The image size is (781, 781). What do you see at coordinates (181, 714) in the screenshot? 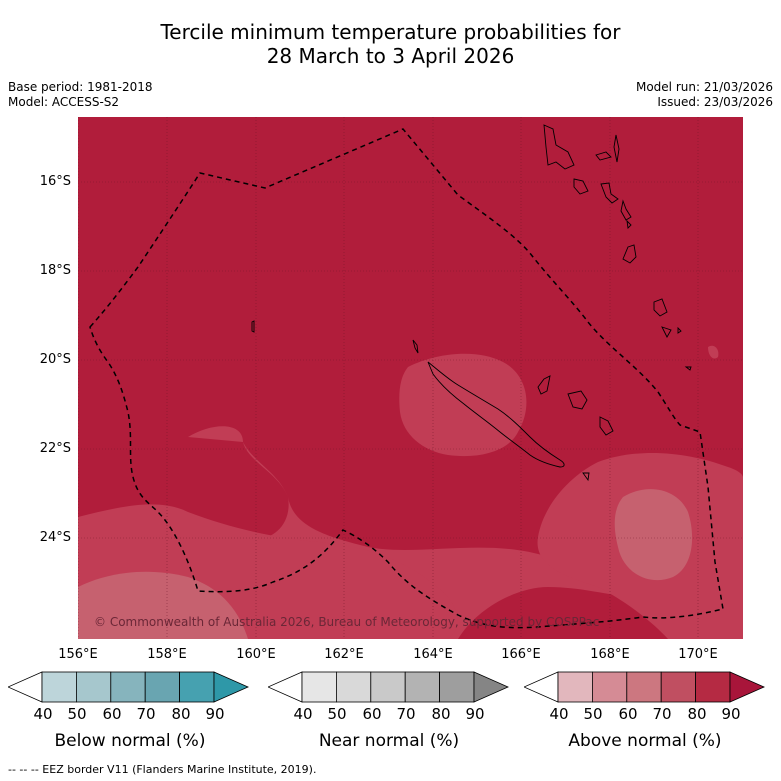
I see `cbar0-tick: 80` at bounding box center [181, 714].